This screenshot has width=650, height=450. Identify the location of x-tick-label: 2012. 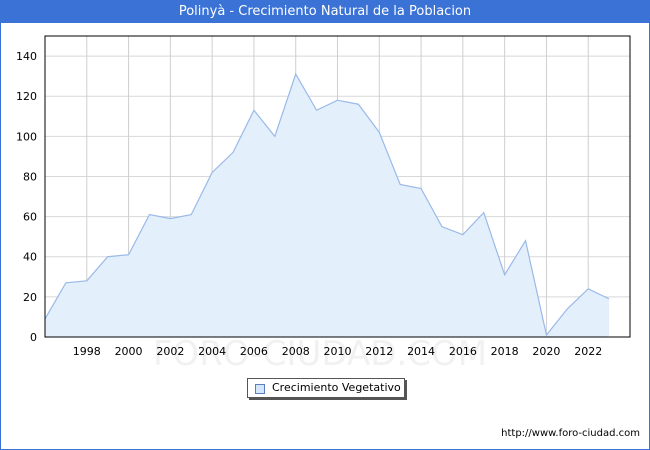
(379, 351).